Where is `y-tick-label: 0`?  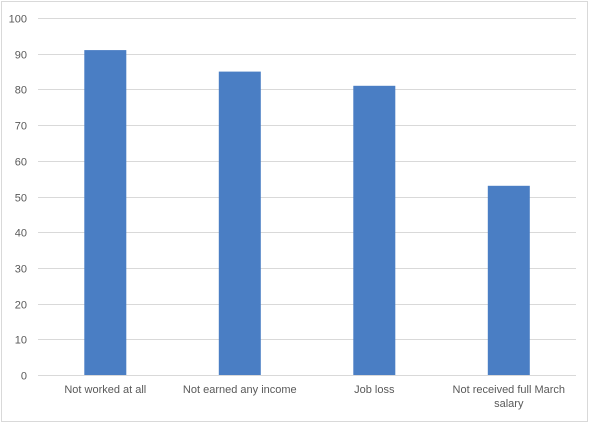 y-tick-label: 0 is located at coordinates (24, 377).